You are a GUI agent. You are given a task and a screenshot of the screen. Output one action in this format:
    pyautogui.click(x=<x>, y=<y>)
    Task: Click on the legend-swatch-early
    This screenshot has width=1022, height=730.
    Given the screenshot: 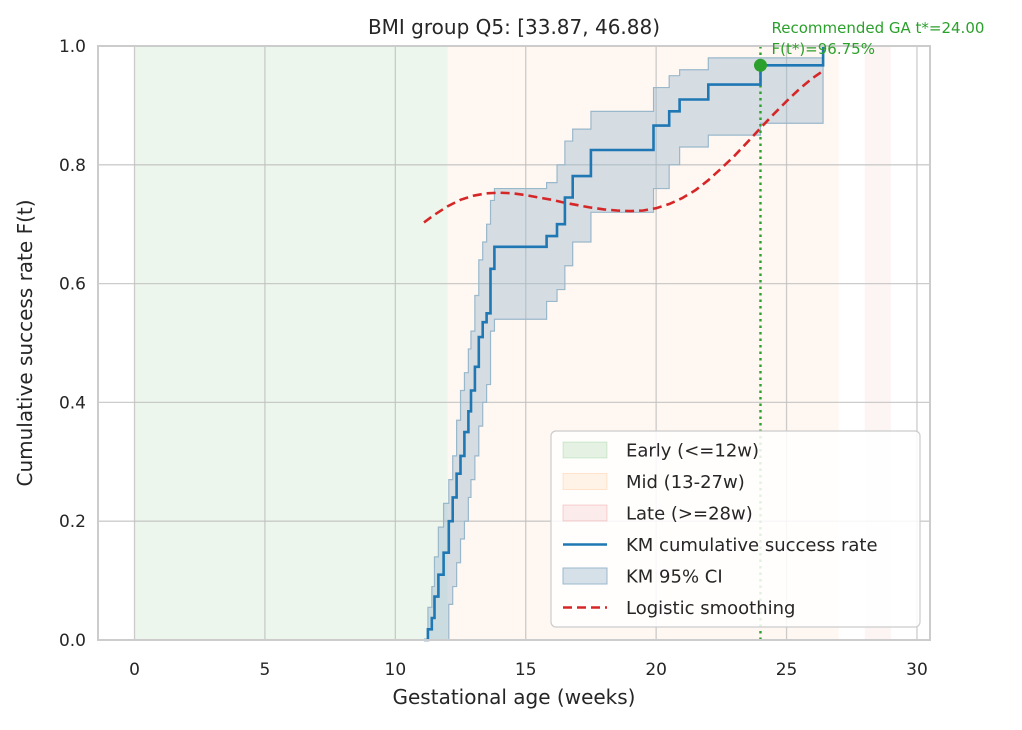 What is the action you would take?
    pyautogui.click(x=585, y=450)
    